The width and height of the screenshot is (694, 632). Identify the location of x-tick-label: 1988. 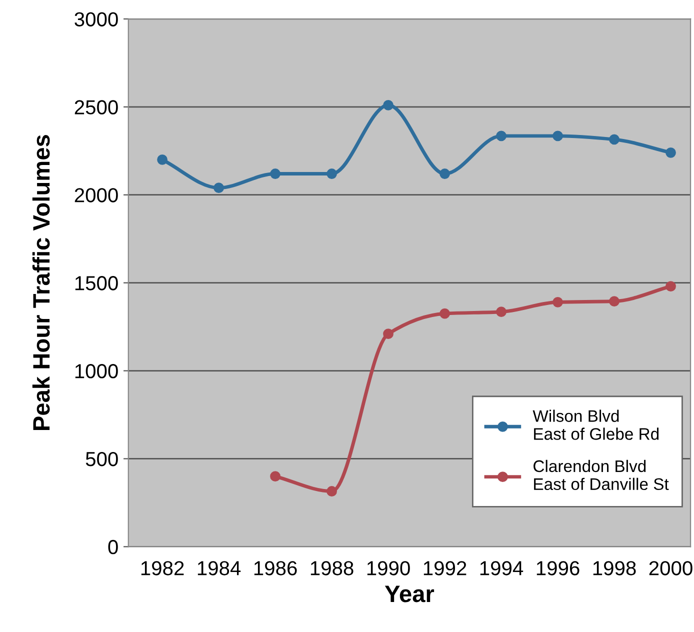
(332, 568).